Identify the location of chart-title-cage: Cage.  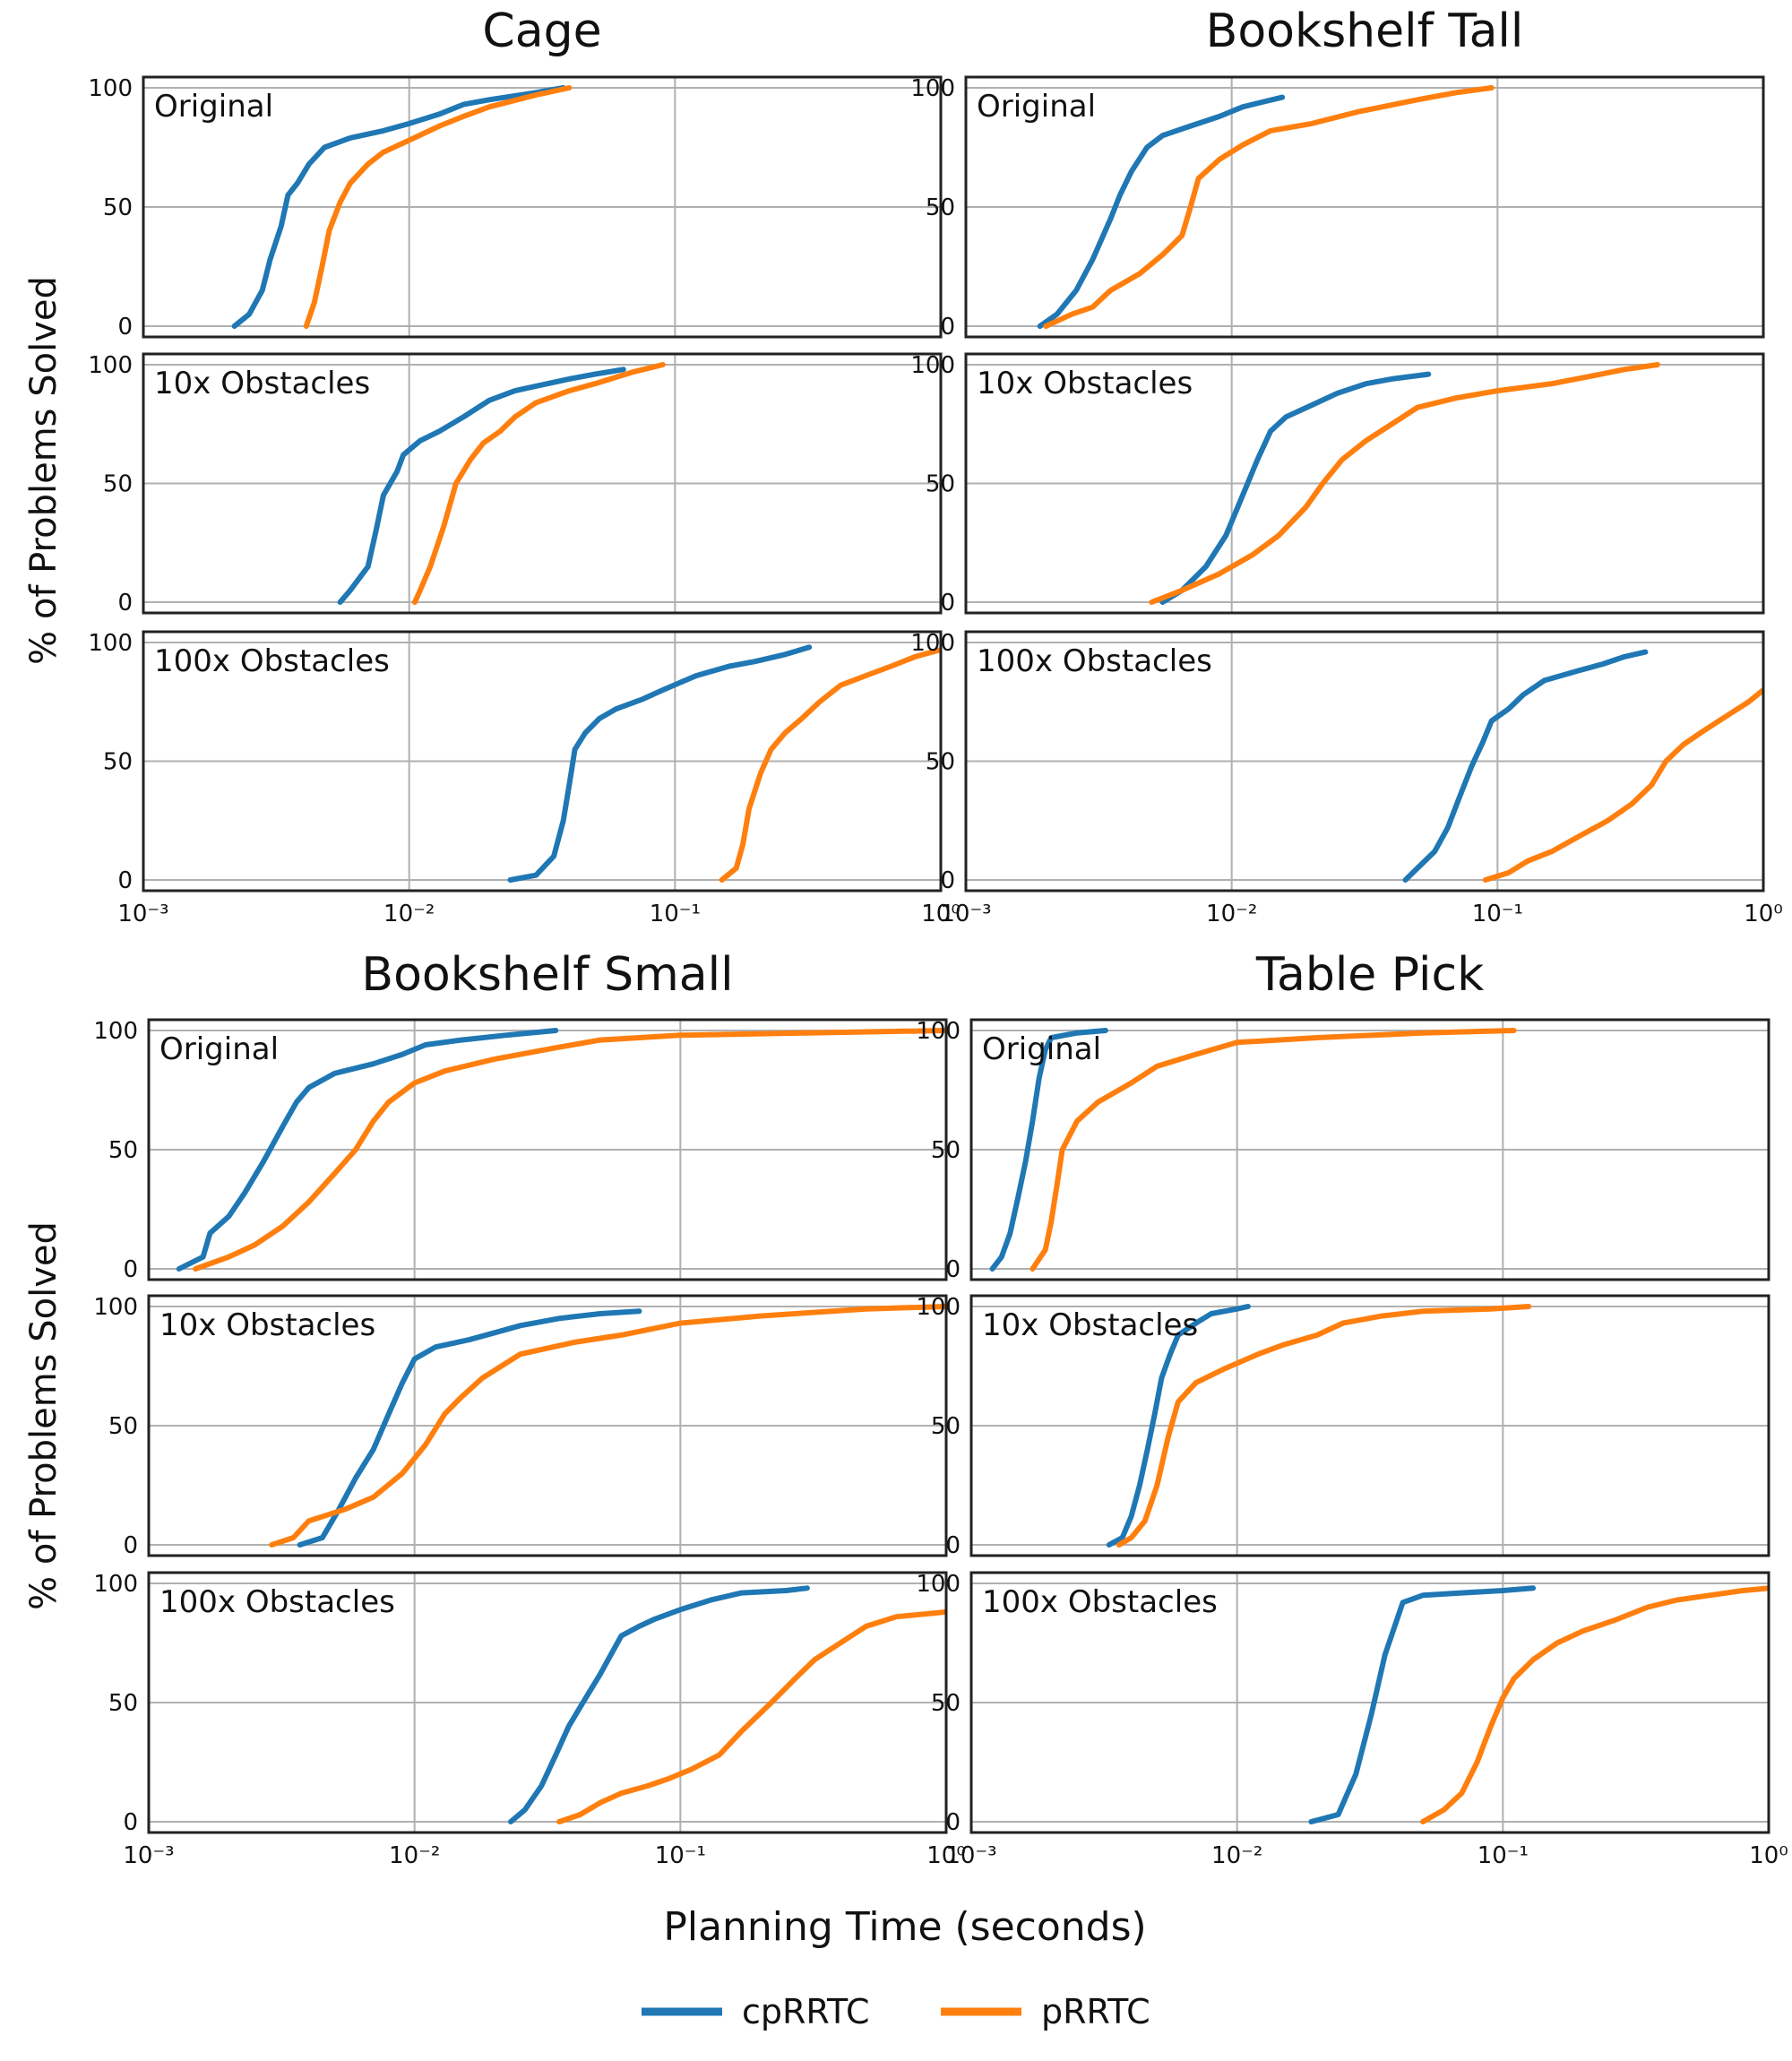
(541, 31).